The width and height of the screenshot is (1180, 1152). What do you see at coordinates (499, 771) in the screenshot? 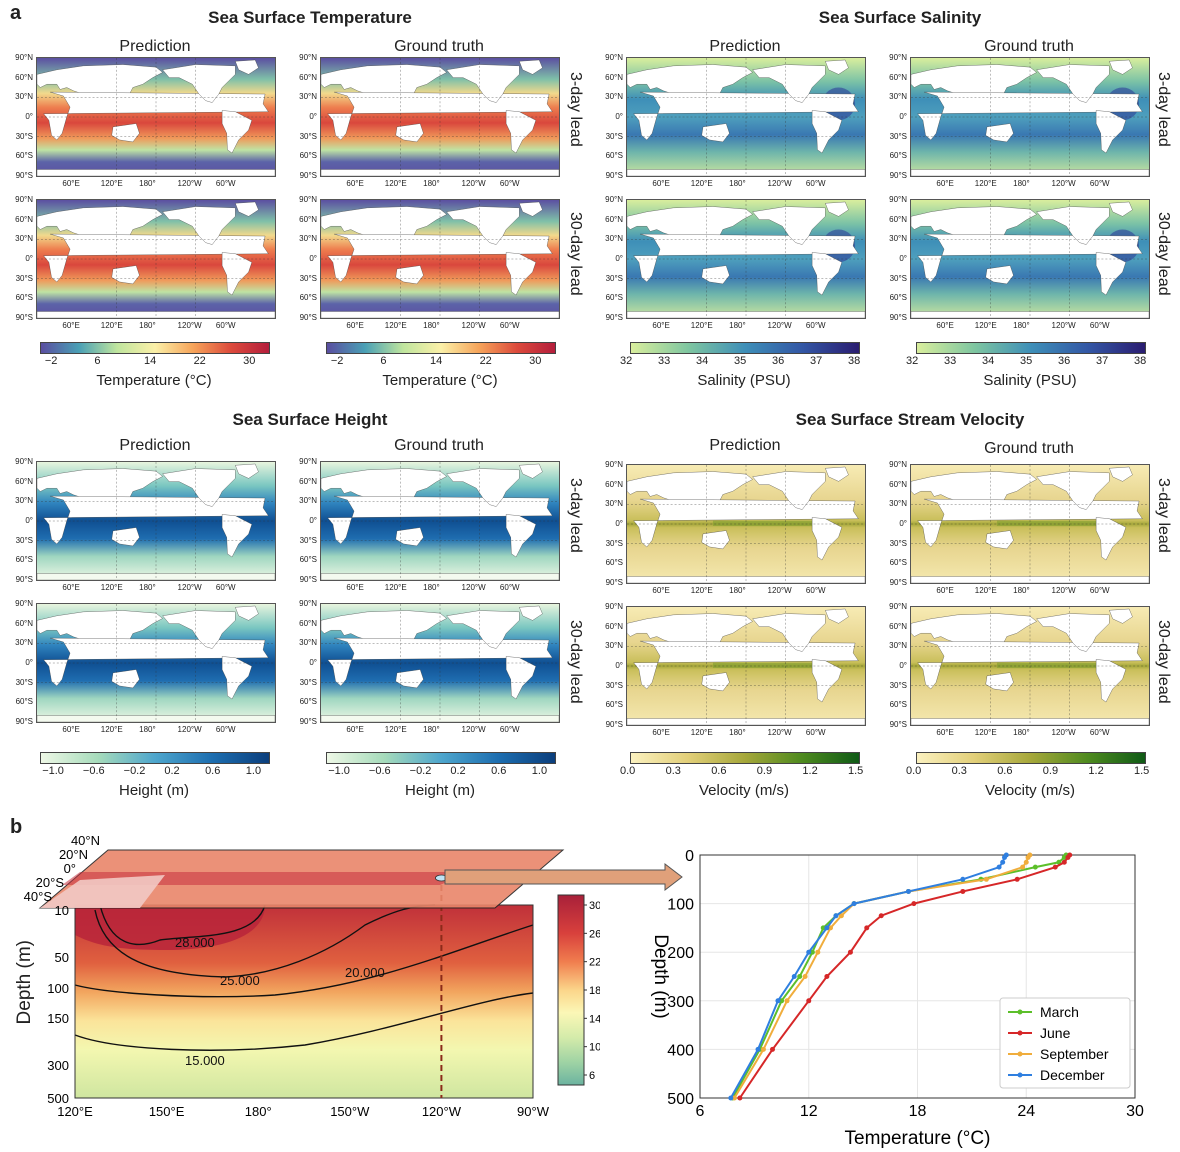
I see `ssh-colorbar-tick: 0.6` at bounding box center [499, 771].